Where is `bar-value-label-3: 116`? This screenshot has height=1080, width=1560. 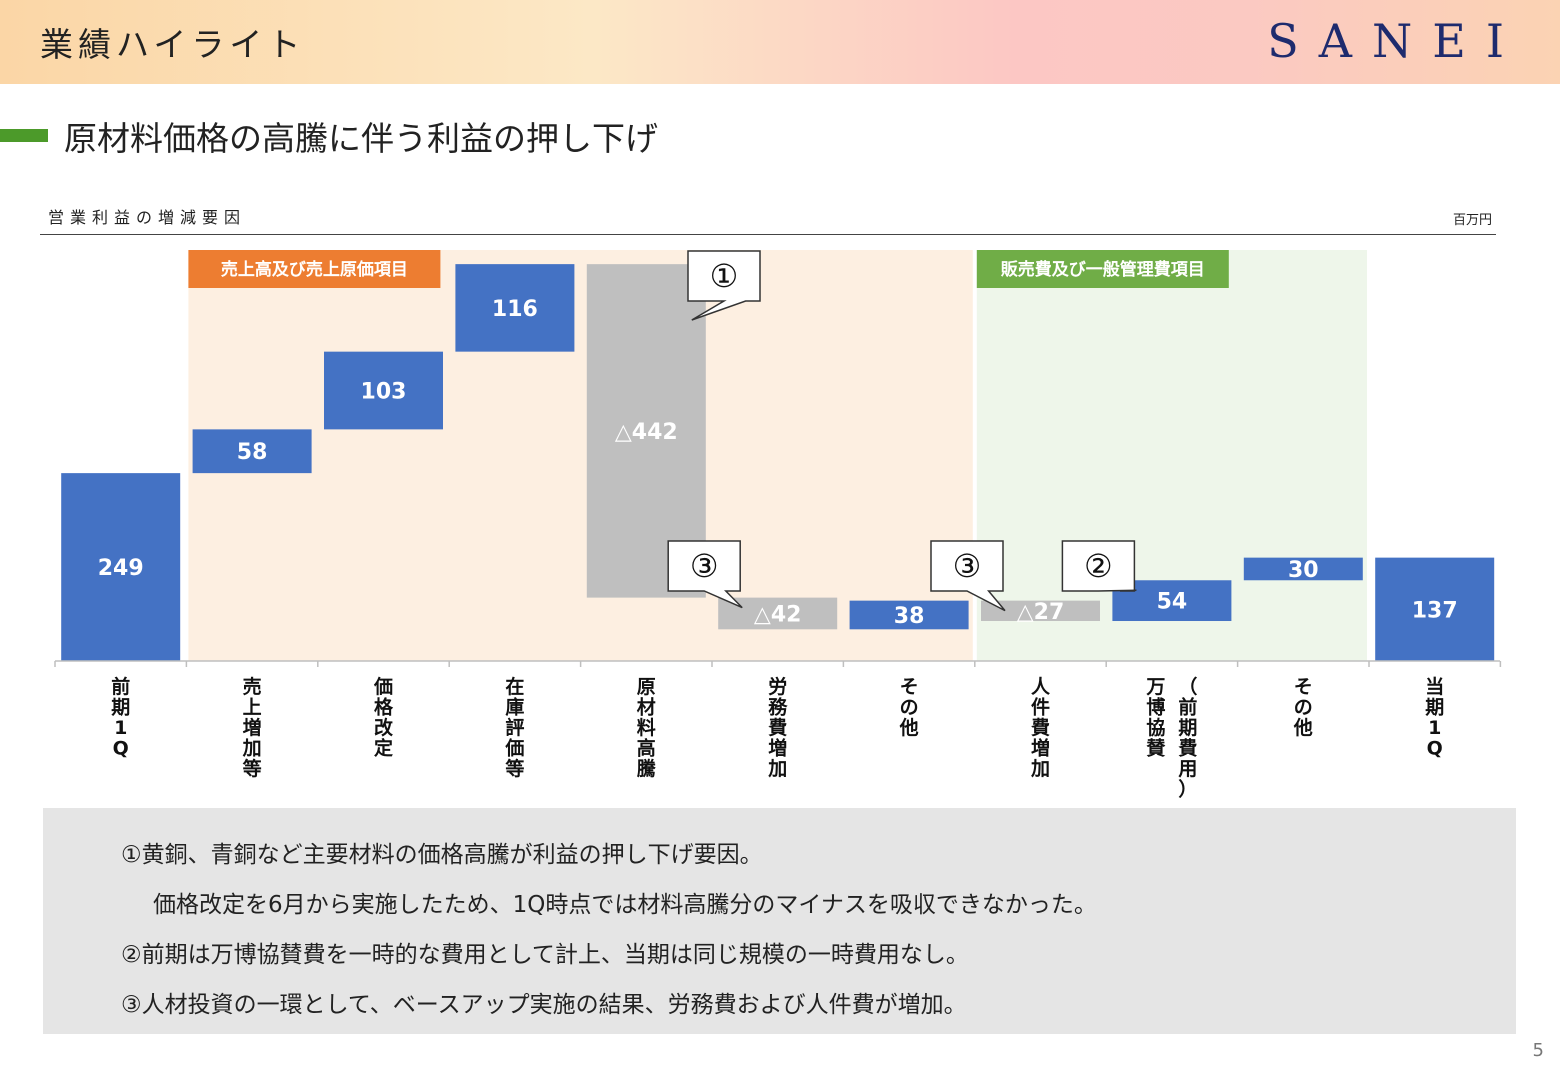 bar-value-label-3: 116 is located at coordinates (515, 309).